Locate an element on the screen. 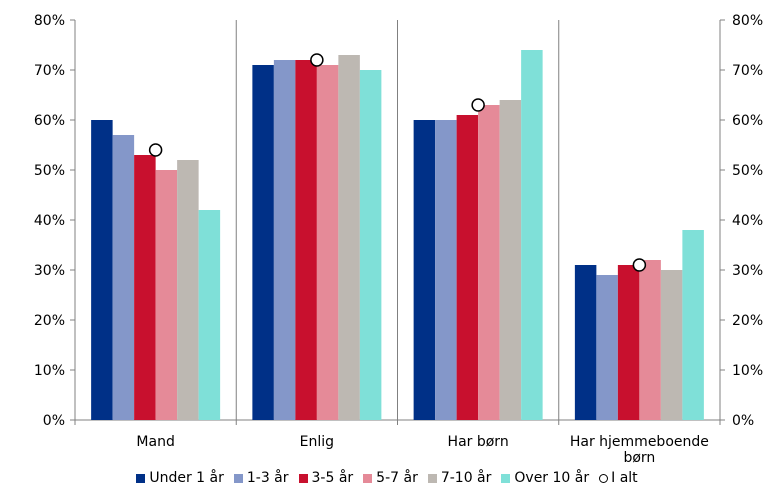  legend-item: 7-10 år is located at coordinates (459, 478).